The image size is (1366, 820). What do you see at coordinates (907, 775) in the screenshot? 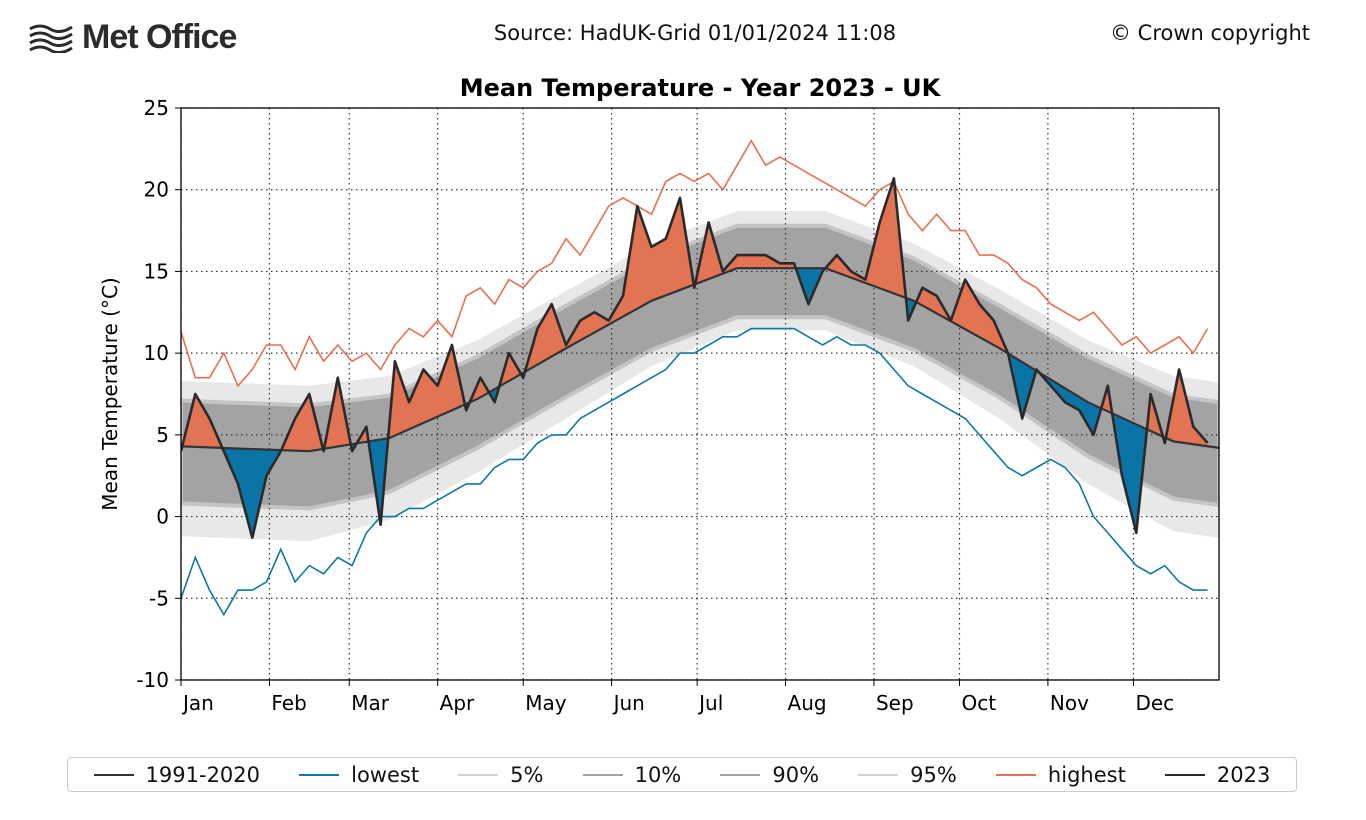
I see `legend-item: 95%` at bounding box center [907, 775].